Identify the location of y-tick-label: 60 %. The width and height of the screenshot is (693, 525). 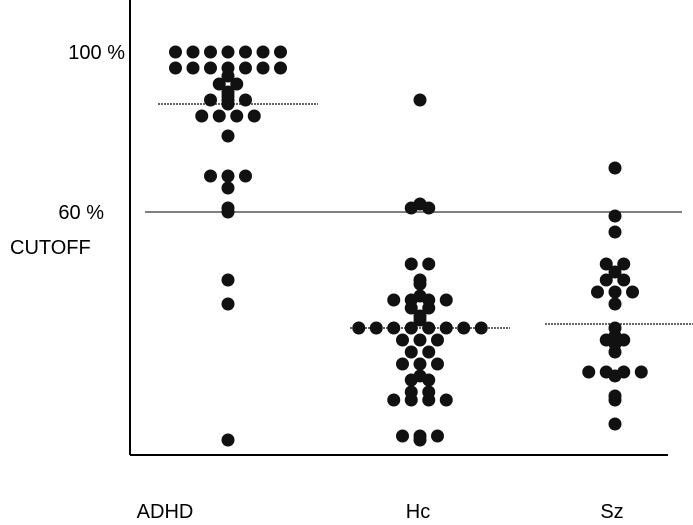
(81, 213).